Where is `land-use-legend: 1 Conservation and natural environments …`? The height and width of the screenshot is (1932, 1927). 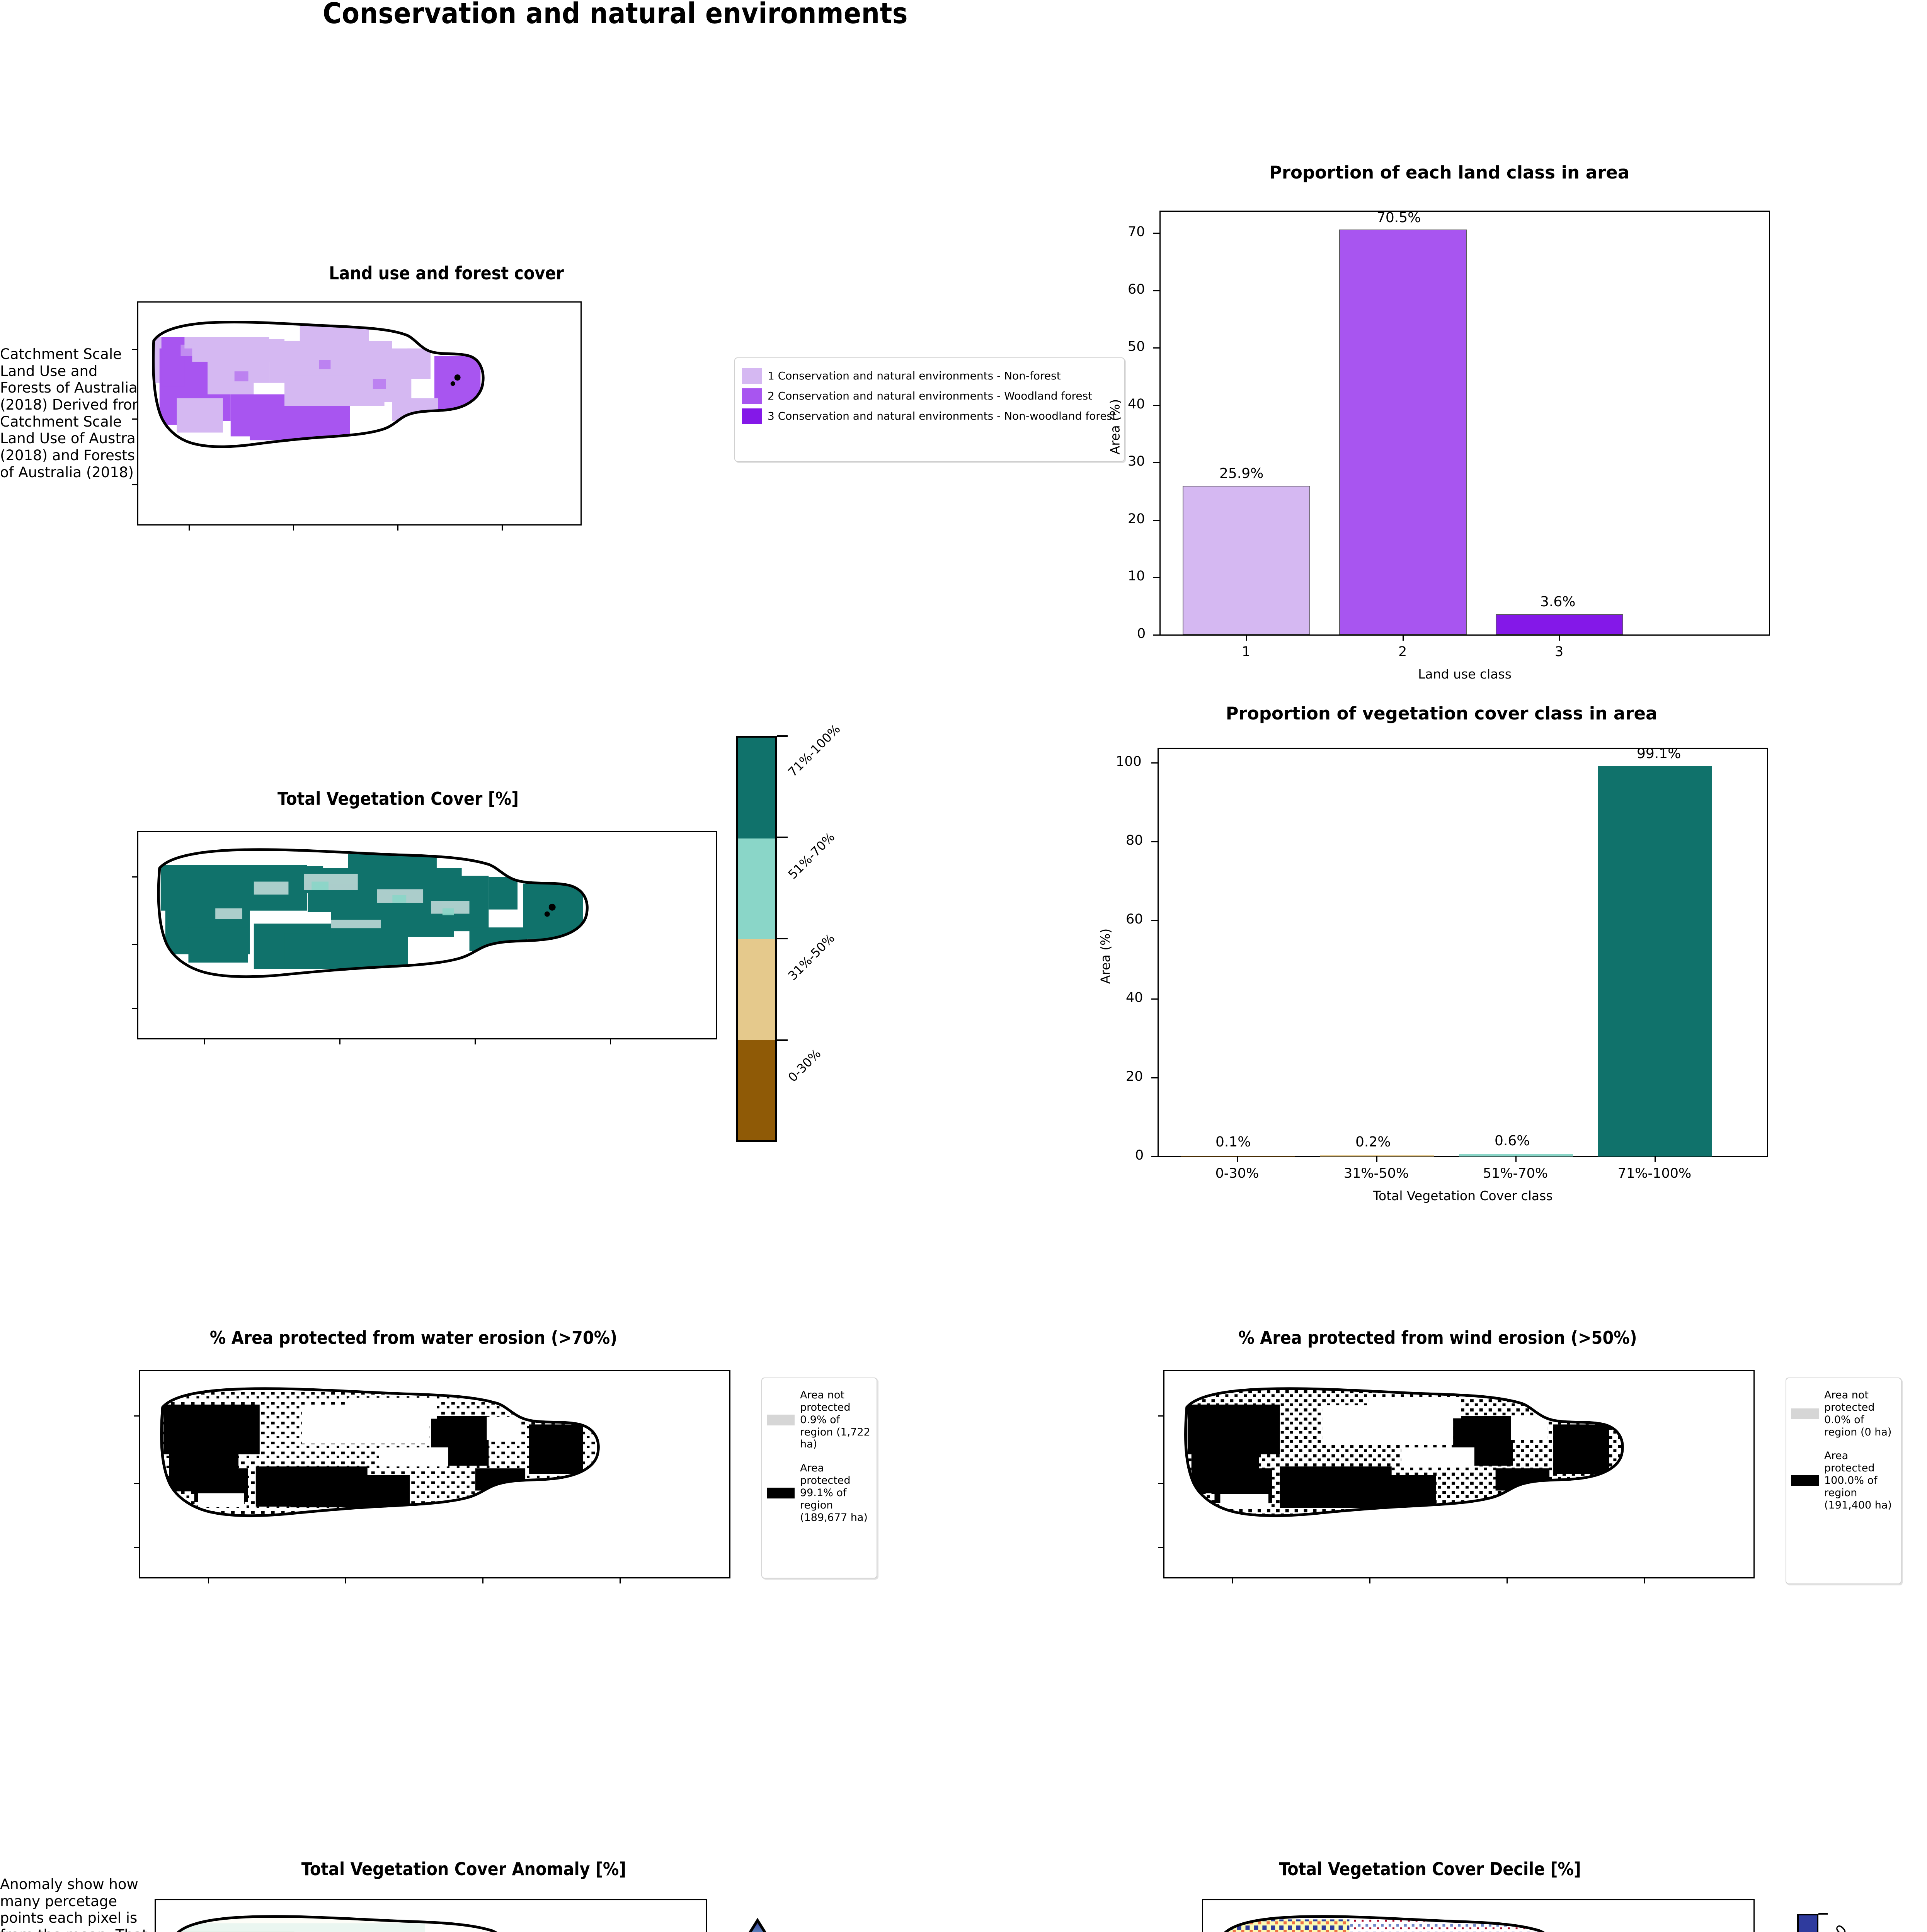 land-use-legend: 1 Conservation and natural environments … is located at coordinates (930, 410).